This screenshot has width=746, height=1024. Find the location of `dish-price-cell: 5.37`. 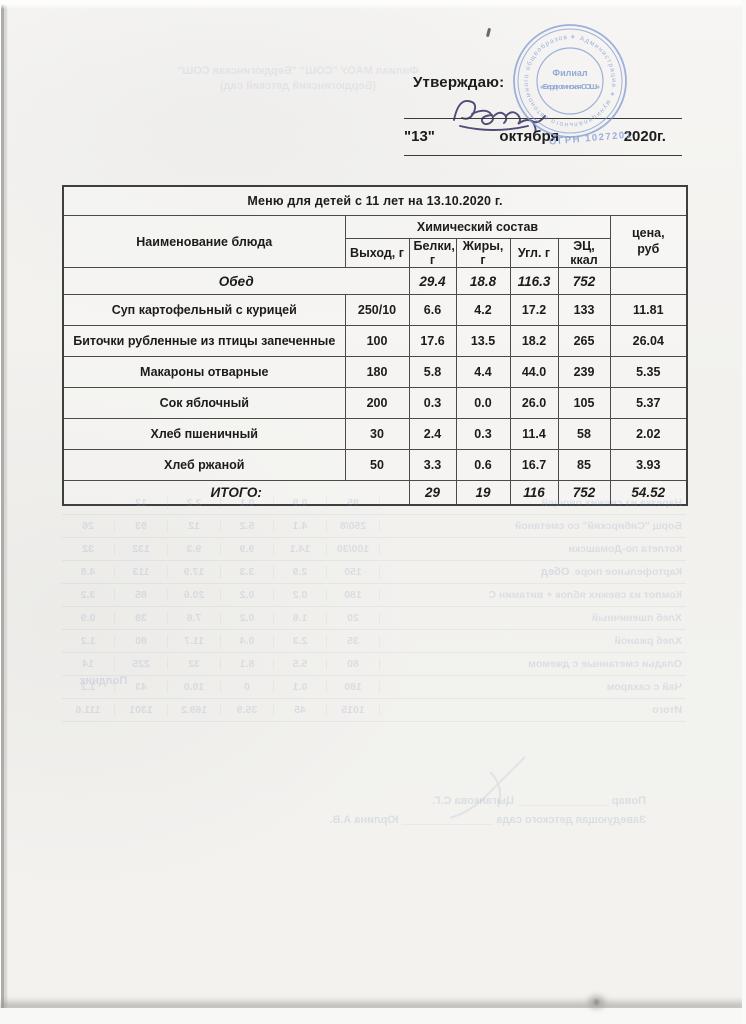

dish-price-cell: 5.37 is located at coordinates (648, 403).